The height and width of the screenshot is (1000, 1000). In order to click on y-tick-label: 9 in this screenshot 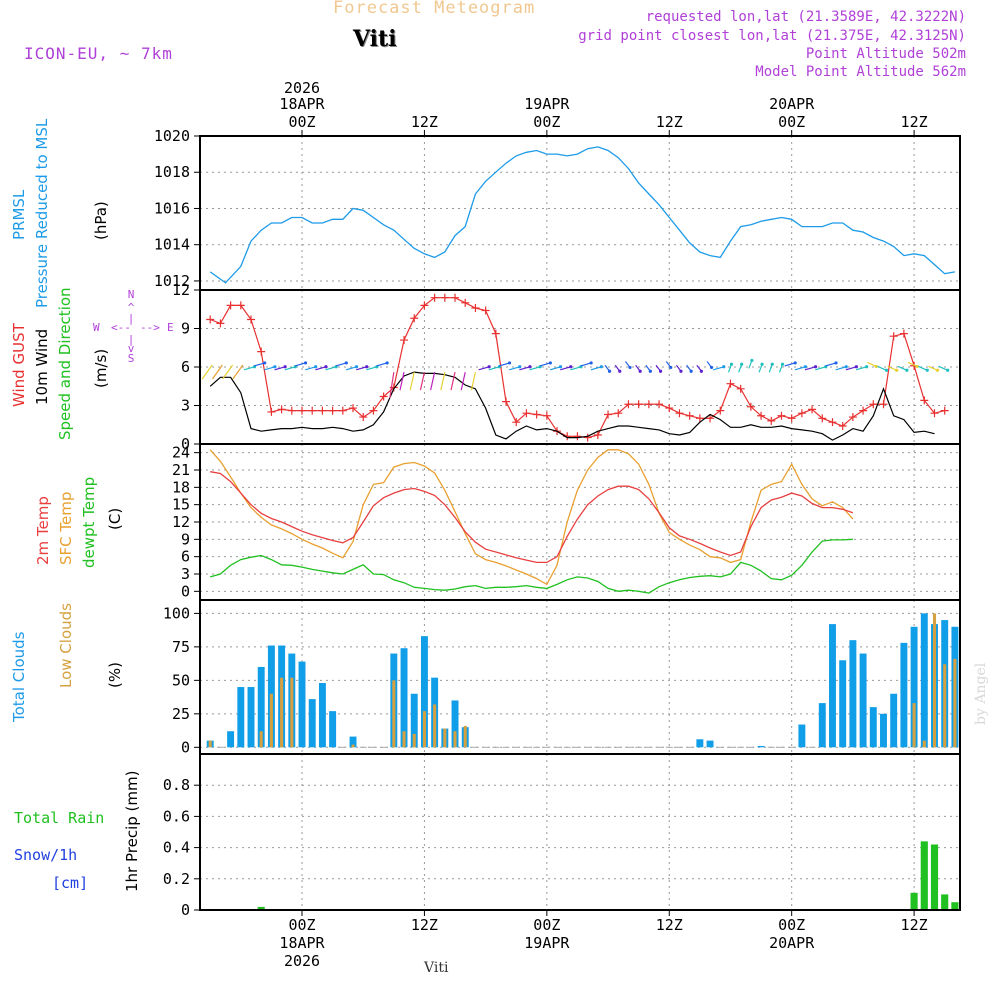, I will do `click(185, 539)`.